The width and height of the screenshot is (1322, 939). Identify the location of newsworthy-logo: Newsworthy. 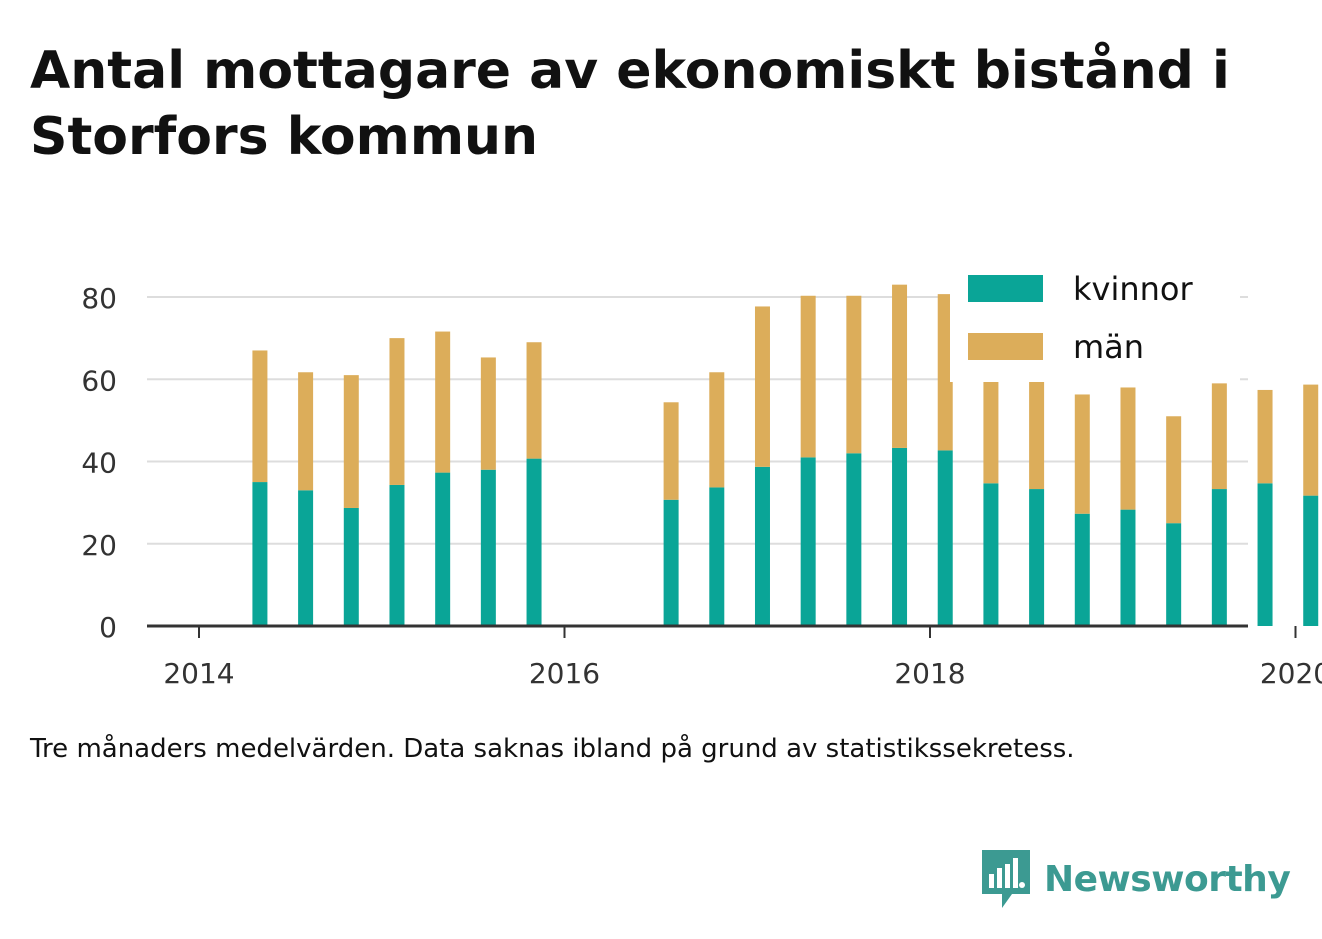
(1135, 879).